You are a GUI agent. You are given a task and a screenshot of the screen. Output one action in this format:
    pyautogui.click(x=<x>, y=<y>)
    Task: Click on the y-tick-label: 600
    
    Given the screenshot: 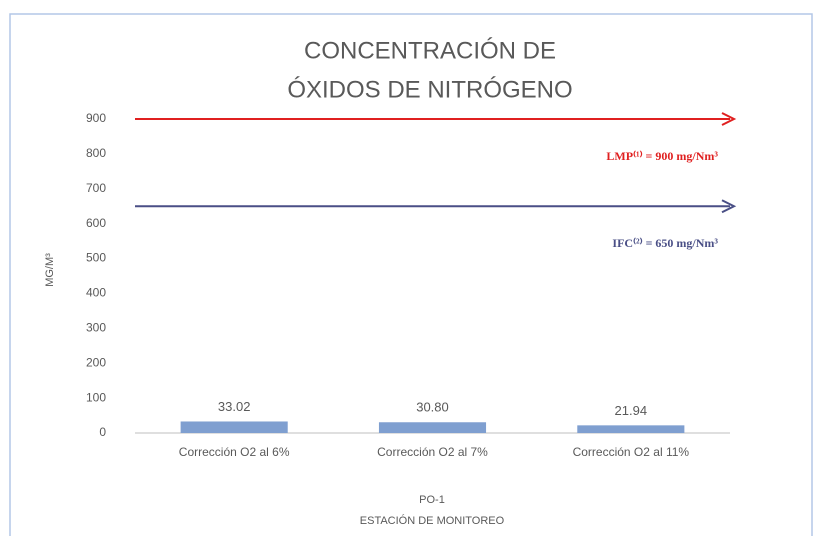 What is the action you would take?
    pyautogui.click(x=96, y=223)
    